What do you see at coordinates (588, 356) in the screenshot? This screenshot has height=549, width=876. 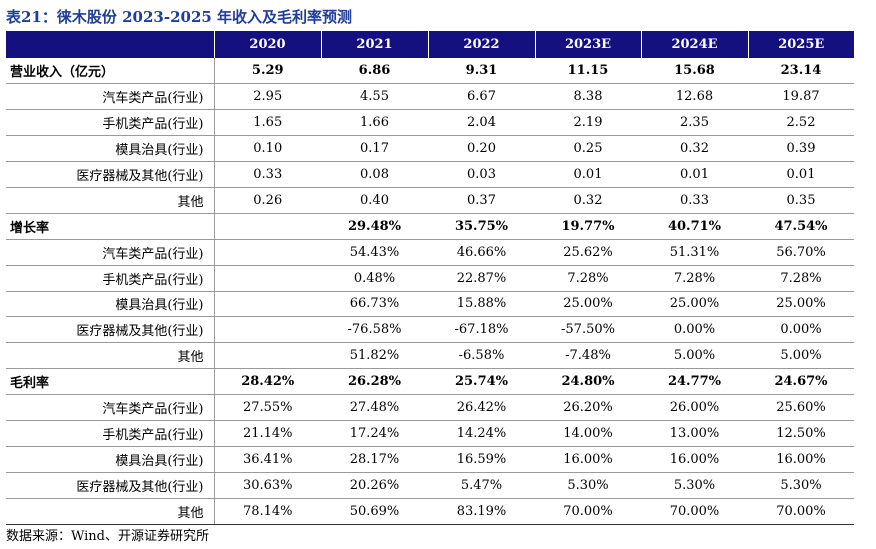 I see `table-cell: -7.48%` at bounding box center [588, 356].